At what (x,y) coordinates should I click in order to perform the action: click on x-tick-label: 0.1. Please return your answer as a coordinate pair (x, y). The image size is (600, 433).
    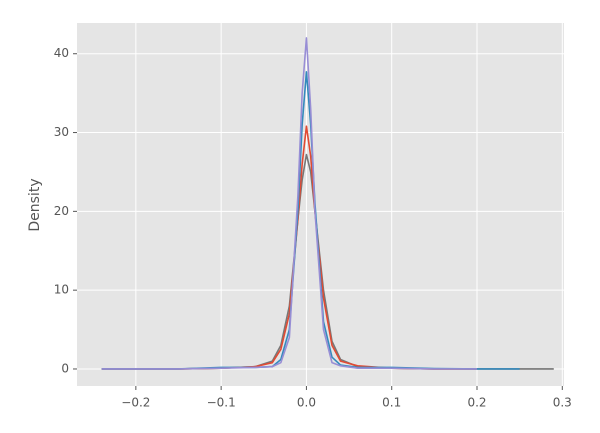
    Looking at the image, I should click on (391, 403).